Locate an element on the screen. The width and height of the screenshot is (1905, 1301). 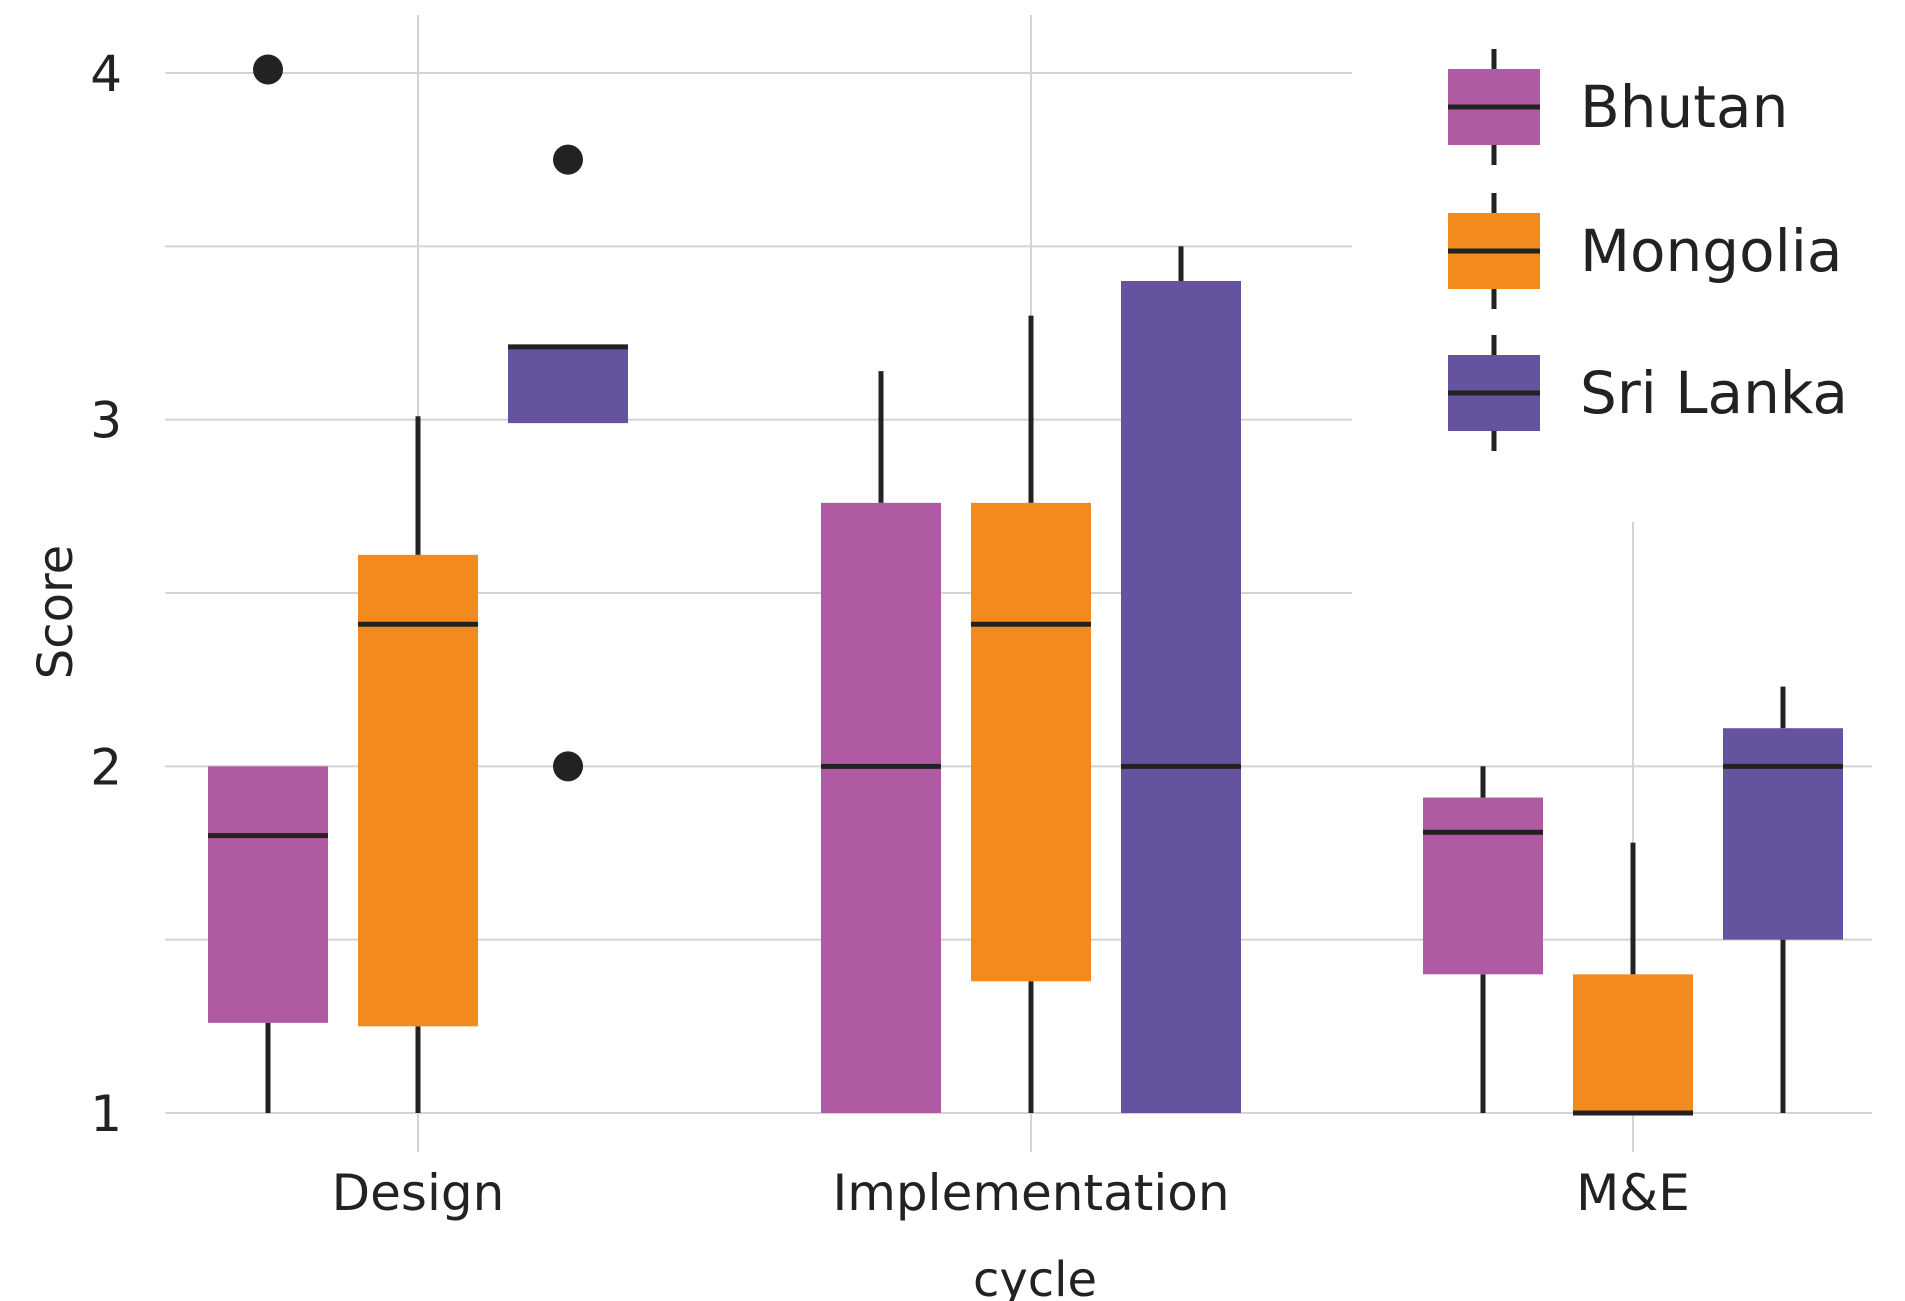
legend-label: Mongolia is located at coordinates (1711, 251).